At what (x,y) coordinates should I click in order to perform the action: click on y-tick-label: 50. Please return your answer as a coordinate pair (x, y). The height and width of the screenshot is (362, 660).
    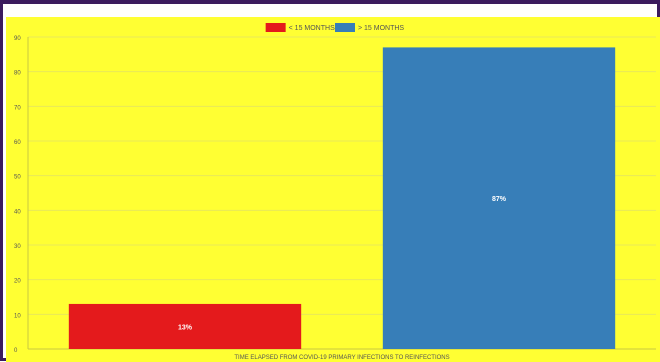
    Looking at the image, I should click on (17, 178).